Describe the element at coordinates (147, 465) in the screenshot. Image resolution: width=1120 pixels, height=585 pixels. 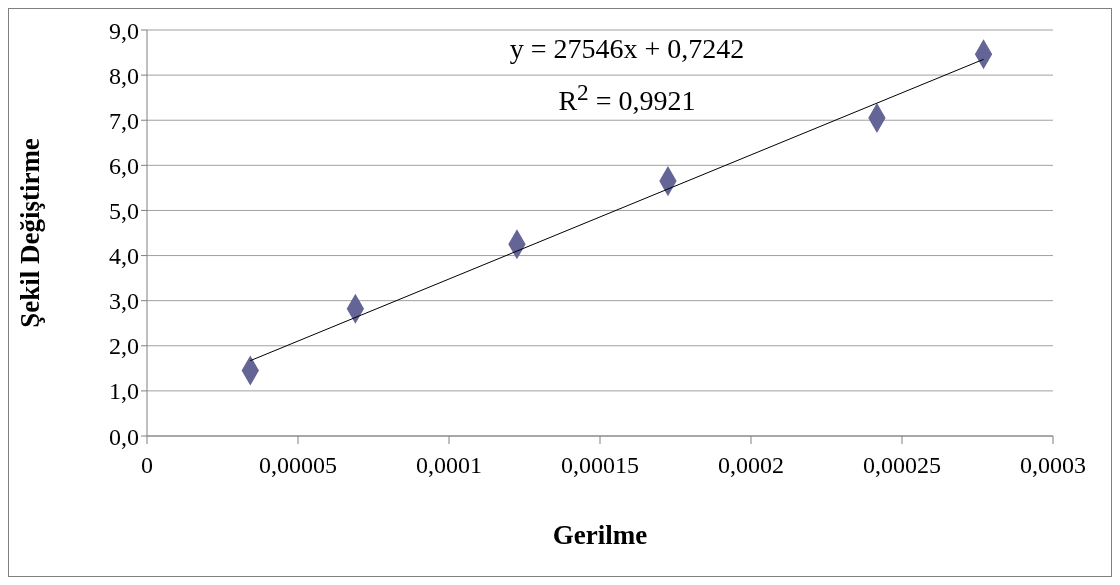
I see `x-tick-label: 0` at that location.